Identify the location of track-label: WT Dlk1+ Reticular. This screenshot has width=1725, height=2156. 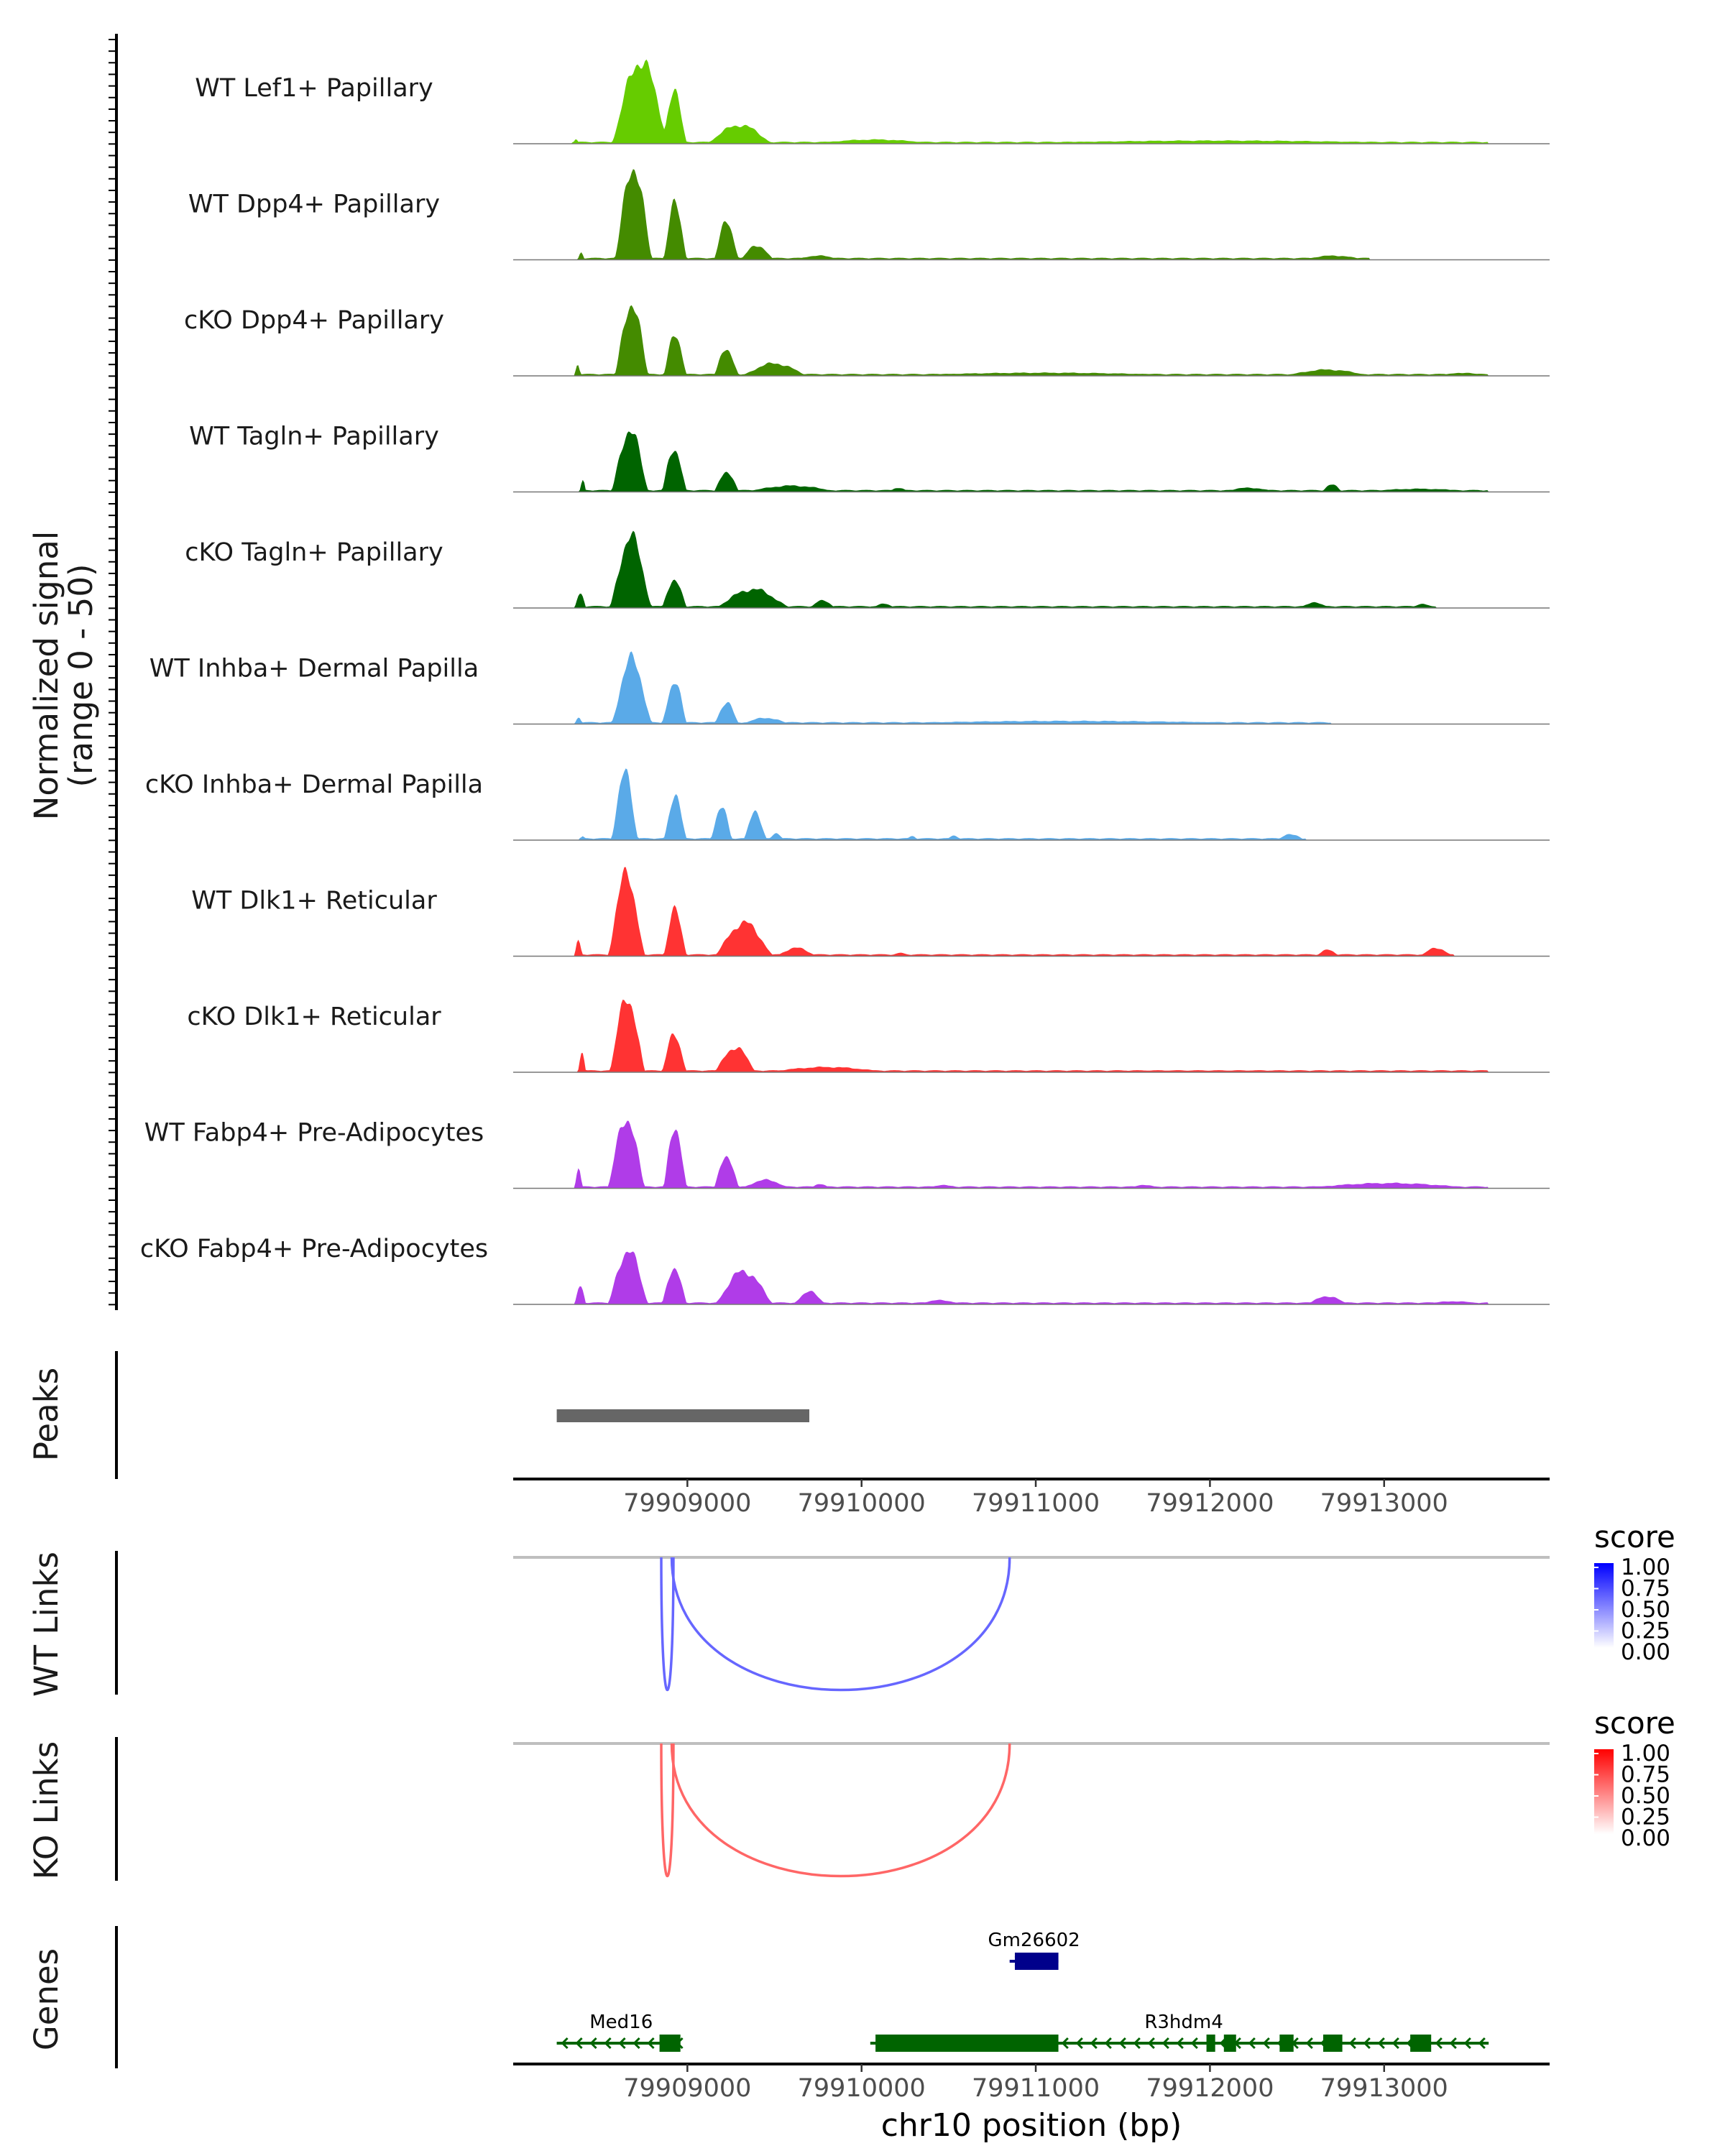
(314, 901).